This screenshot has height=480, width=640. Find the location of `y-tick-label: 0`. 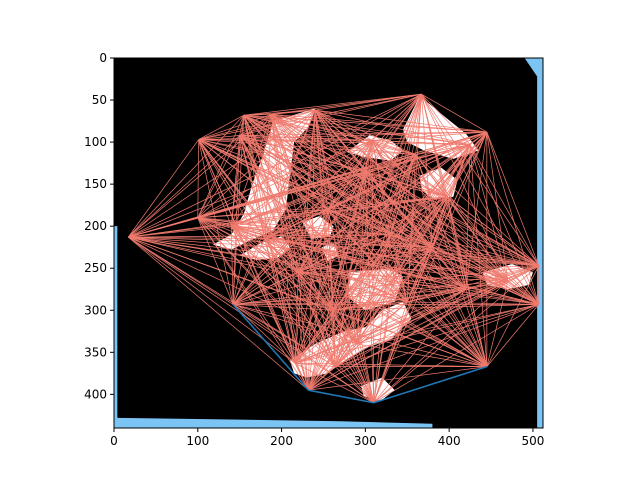

y-tick-label: 0 is located at coordinates (103, 58).